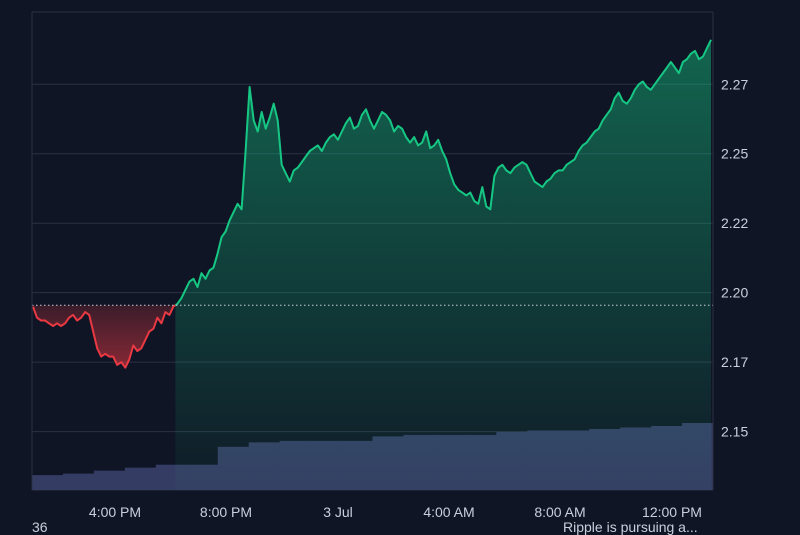 This screenshot has height=535, width=800. What do you see at coordinates (734, 257) in the screenshot?
I see `y-axis-ticks: 2.15 2.17 2.20 2.22 2.25 2.27` at bounding box center [734, 257].